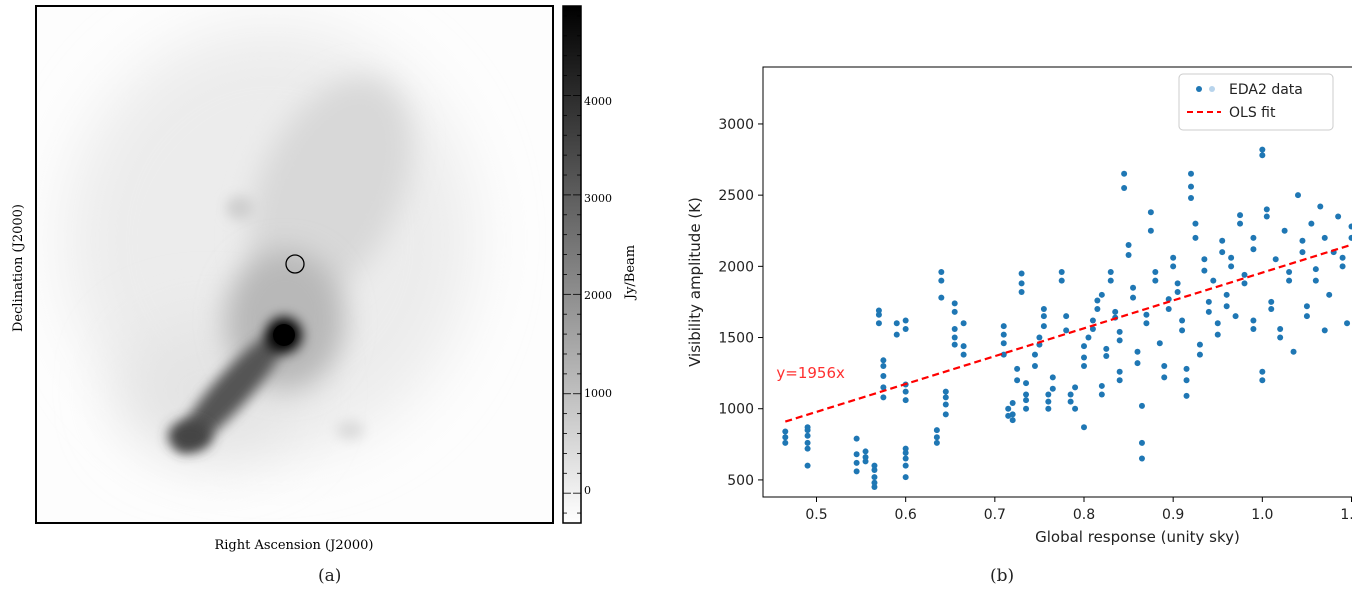  What do you see at coordinates (740, 303) in the screenshot?
I see `y-axis-ticks: 500 1000 1500 2000 2500 3000` at bounding box center [740, 303].